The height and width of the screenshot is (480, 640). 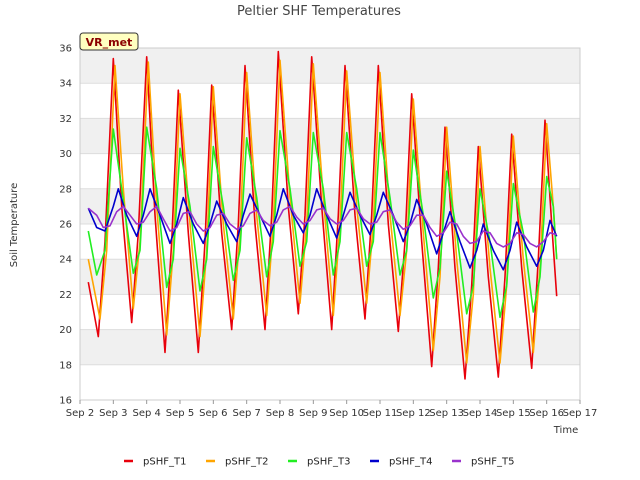 I want to click on x-tick-label: Sep 13, so click(x=446, y=413).